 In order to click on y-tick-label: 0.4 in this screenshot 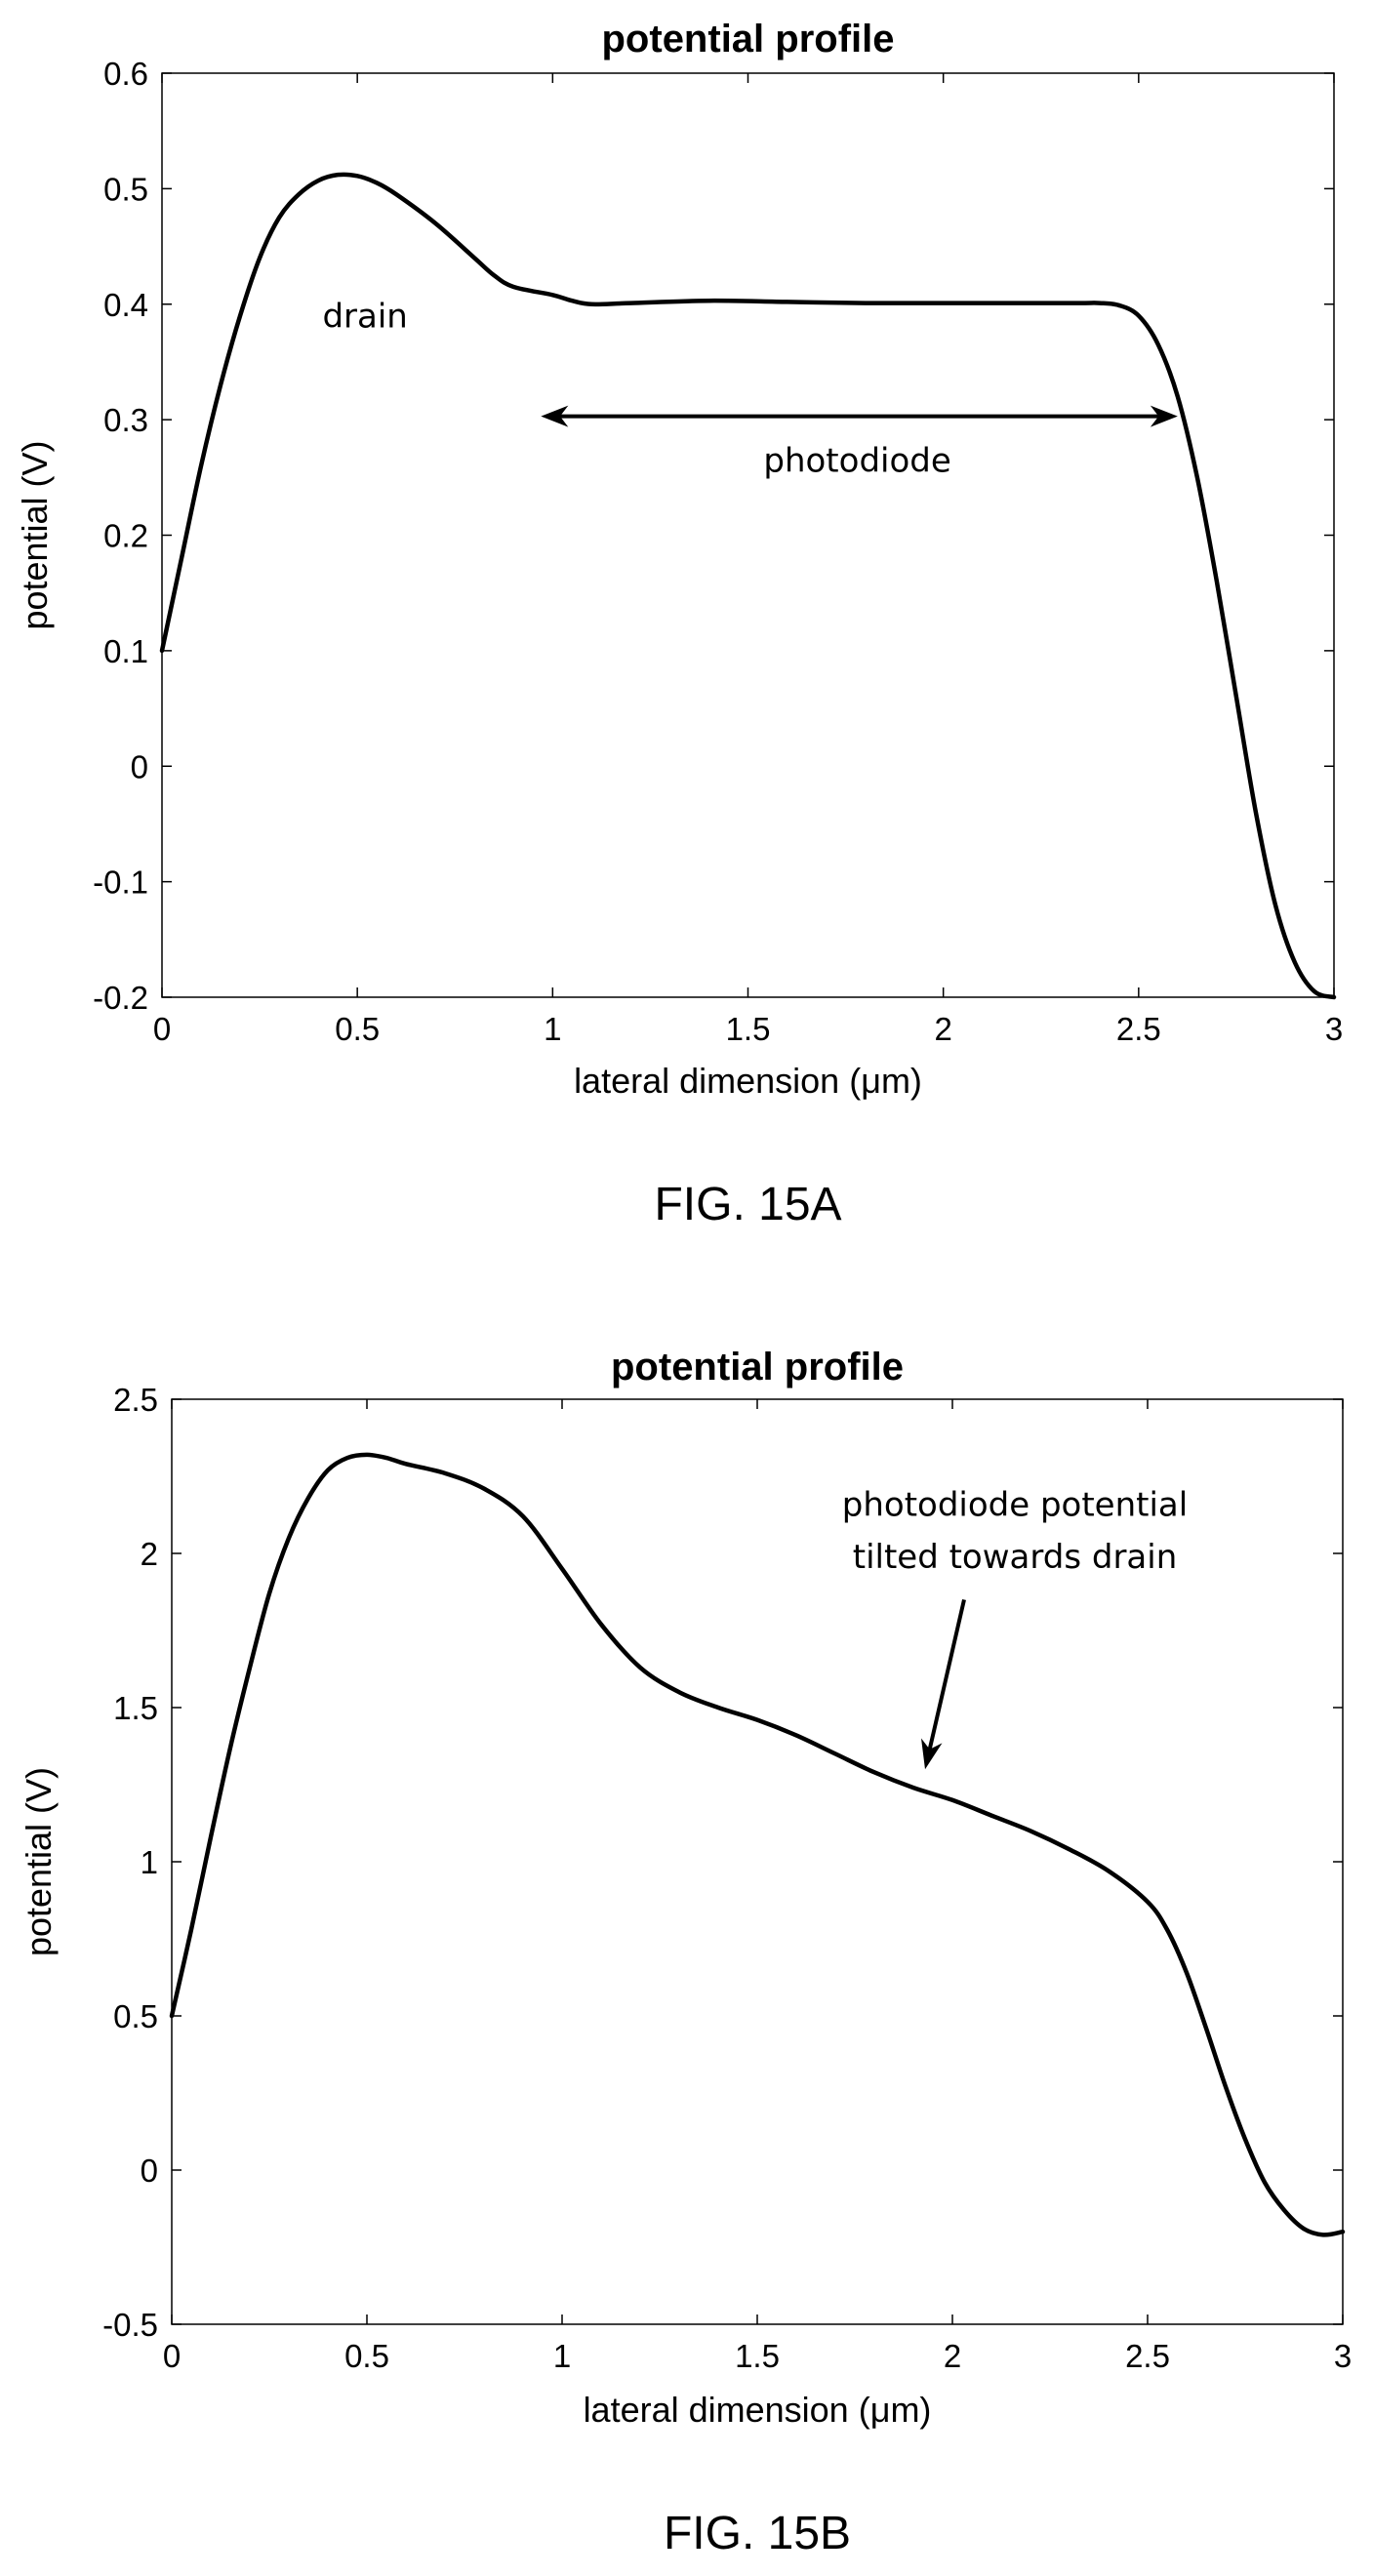, I will do `click(126, 305)`.